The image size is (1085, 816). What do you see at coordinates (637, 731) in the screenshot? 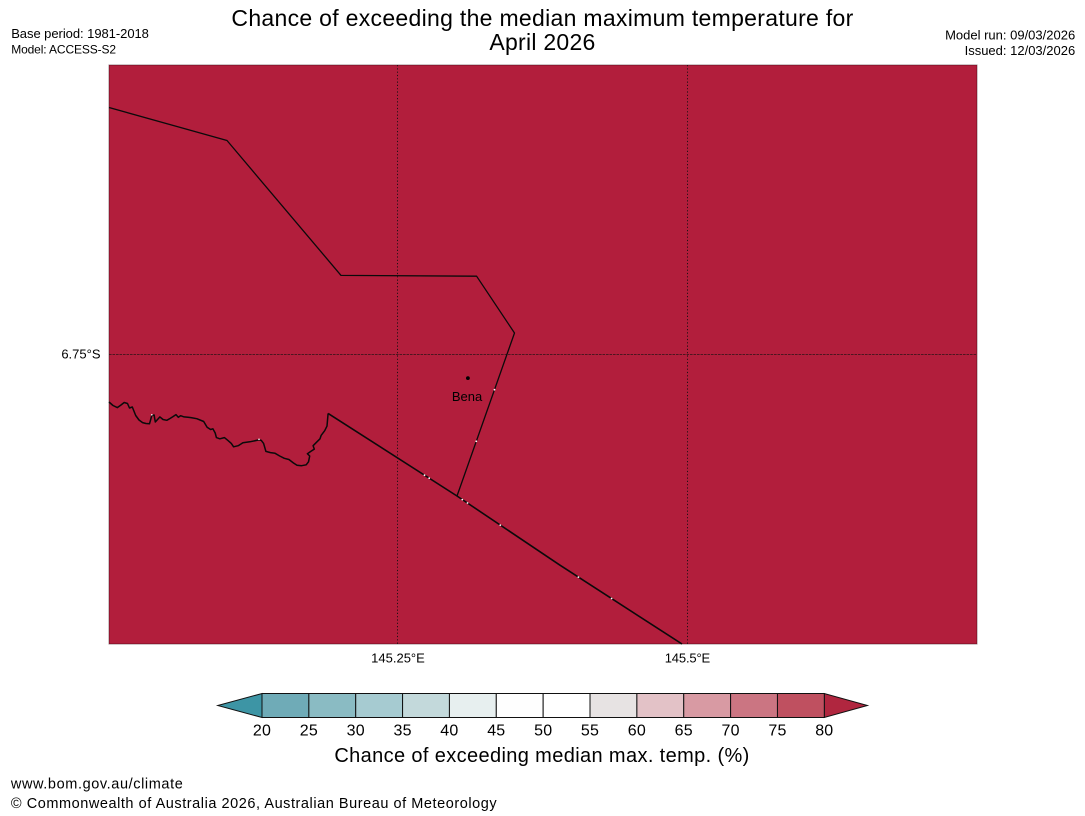
I see `svg-text: 60` at bounding box center [637, 731].